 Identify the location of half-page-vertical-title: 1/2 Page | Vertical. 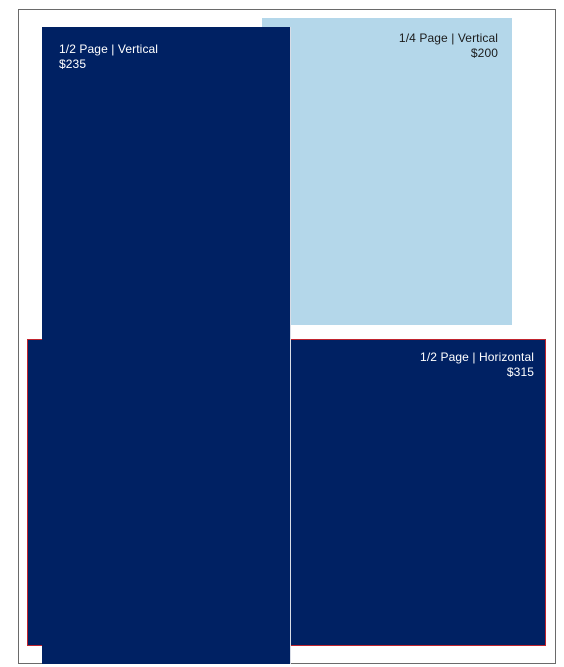
(109, 49).